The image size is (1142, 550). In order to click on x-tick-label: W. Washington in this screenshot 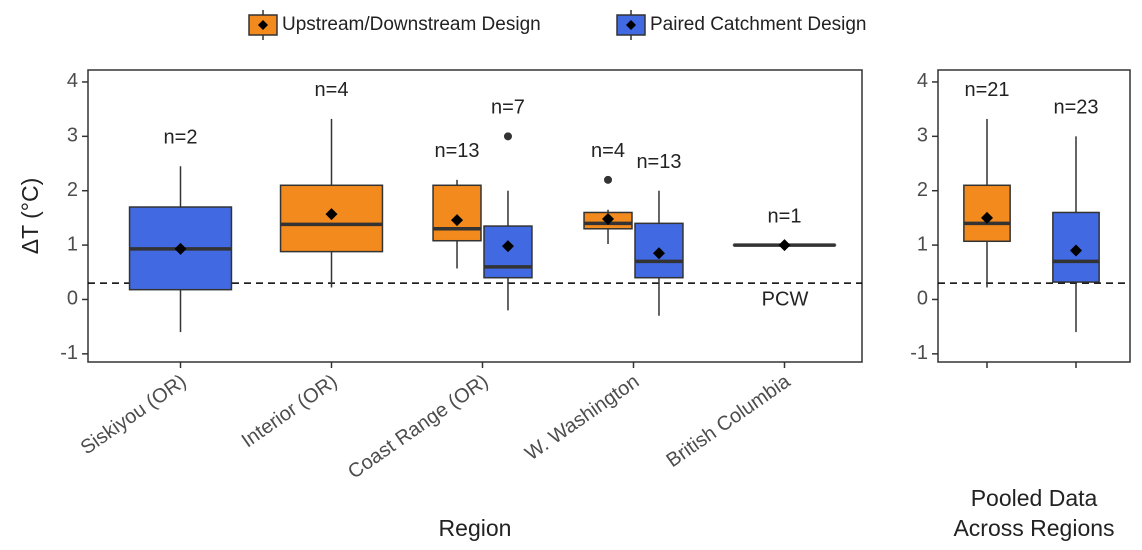, I will do `click(582, 417)`.